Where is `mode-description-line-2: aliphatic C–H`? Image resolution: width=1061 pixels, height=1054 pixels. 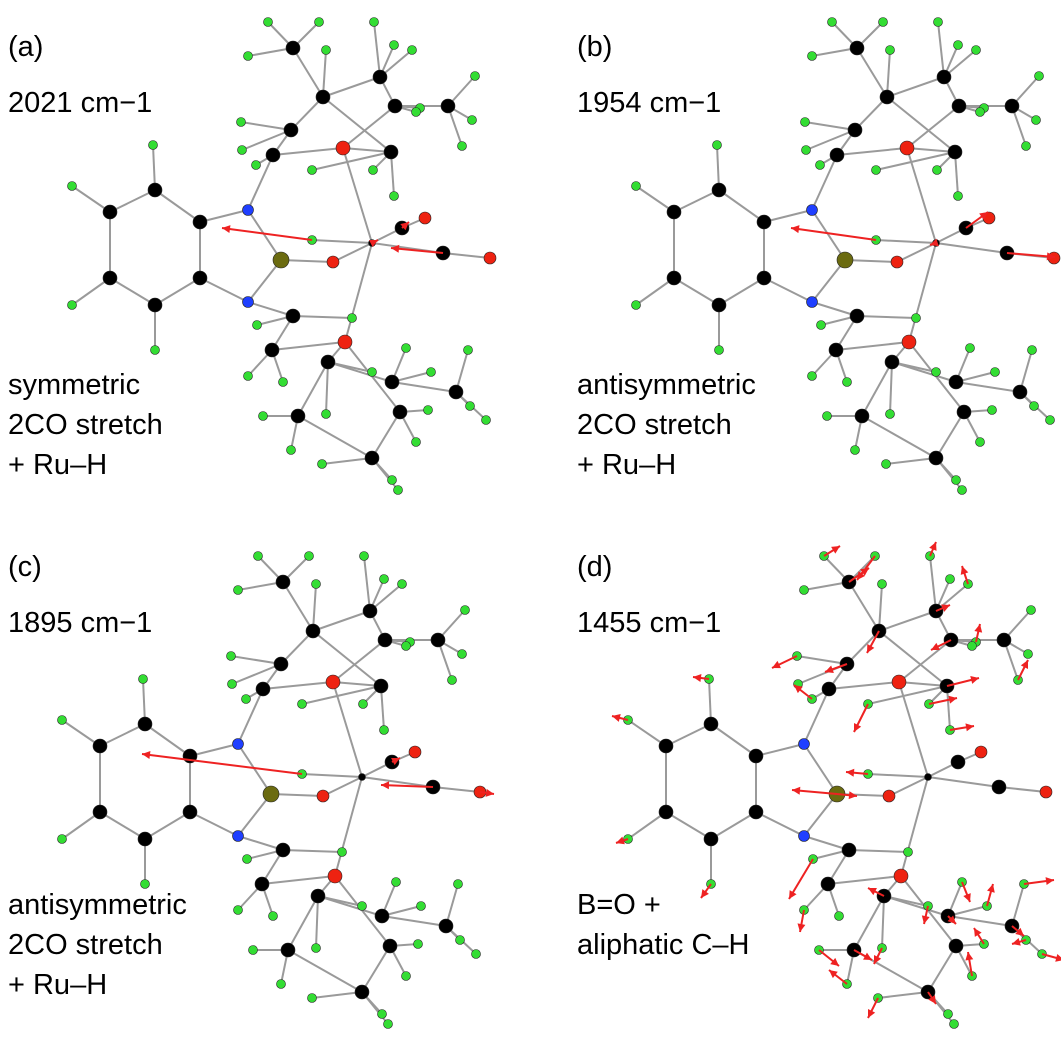
mode-description-line-2: aliphatic C–H is located at coordinates (663, 945).